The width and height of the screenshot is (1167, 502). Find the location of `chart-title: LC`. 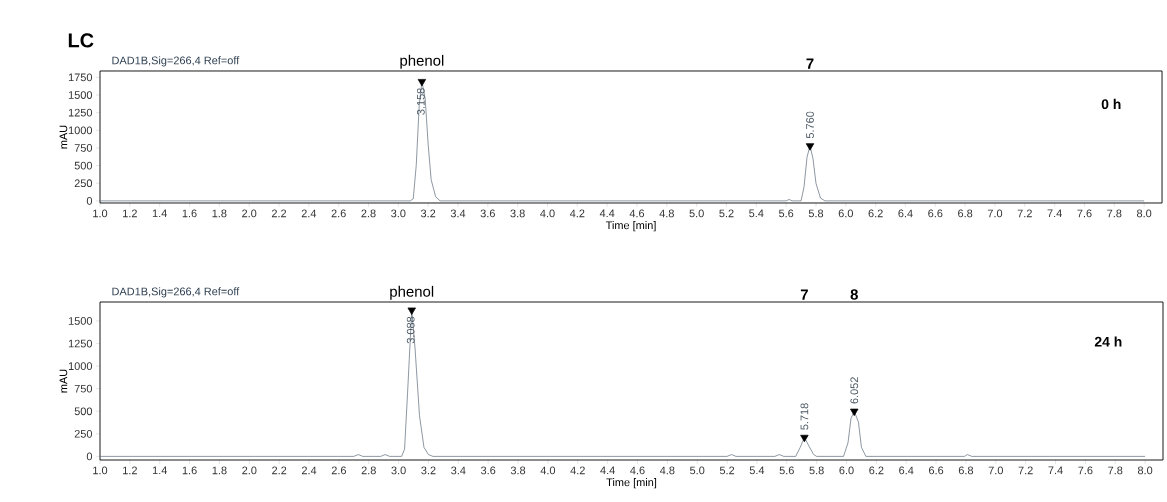

chart-title: LC is located at coordinates (81, 40).